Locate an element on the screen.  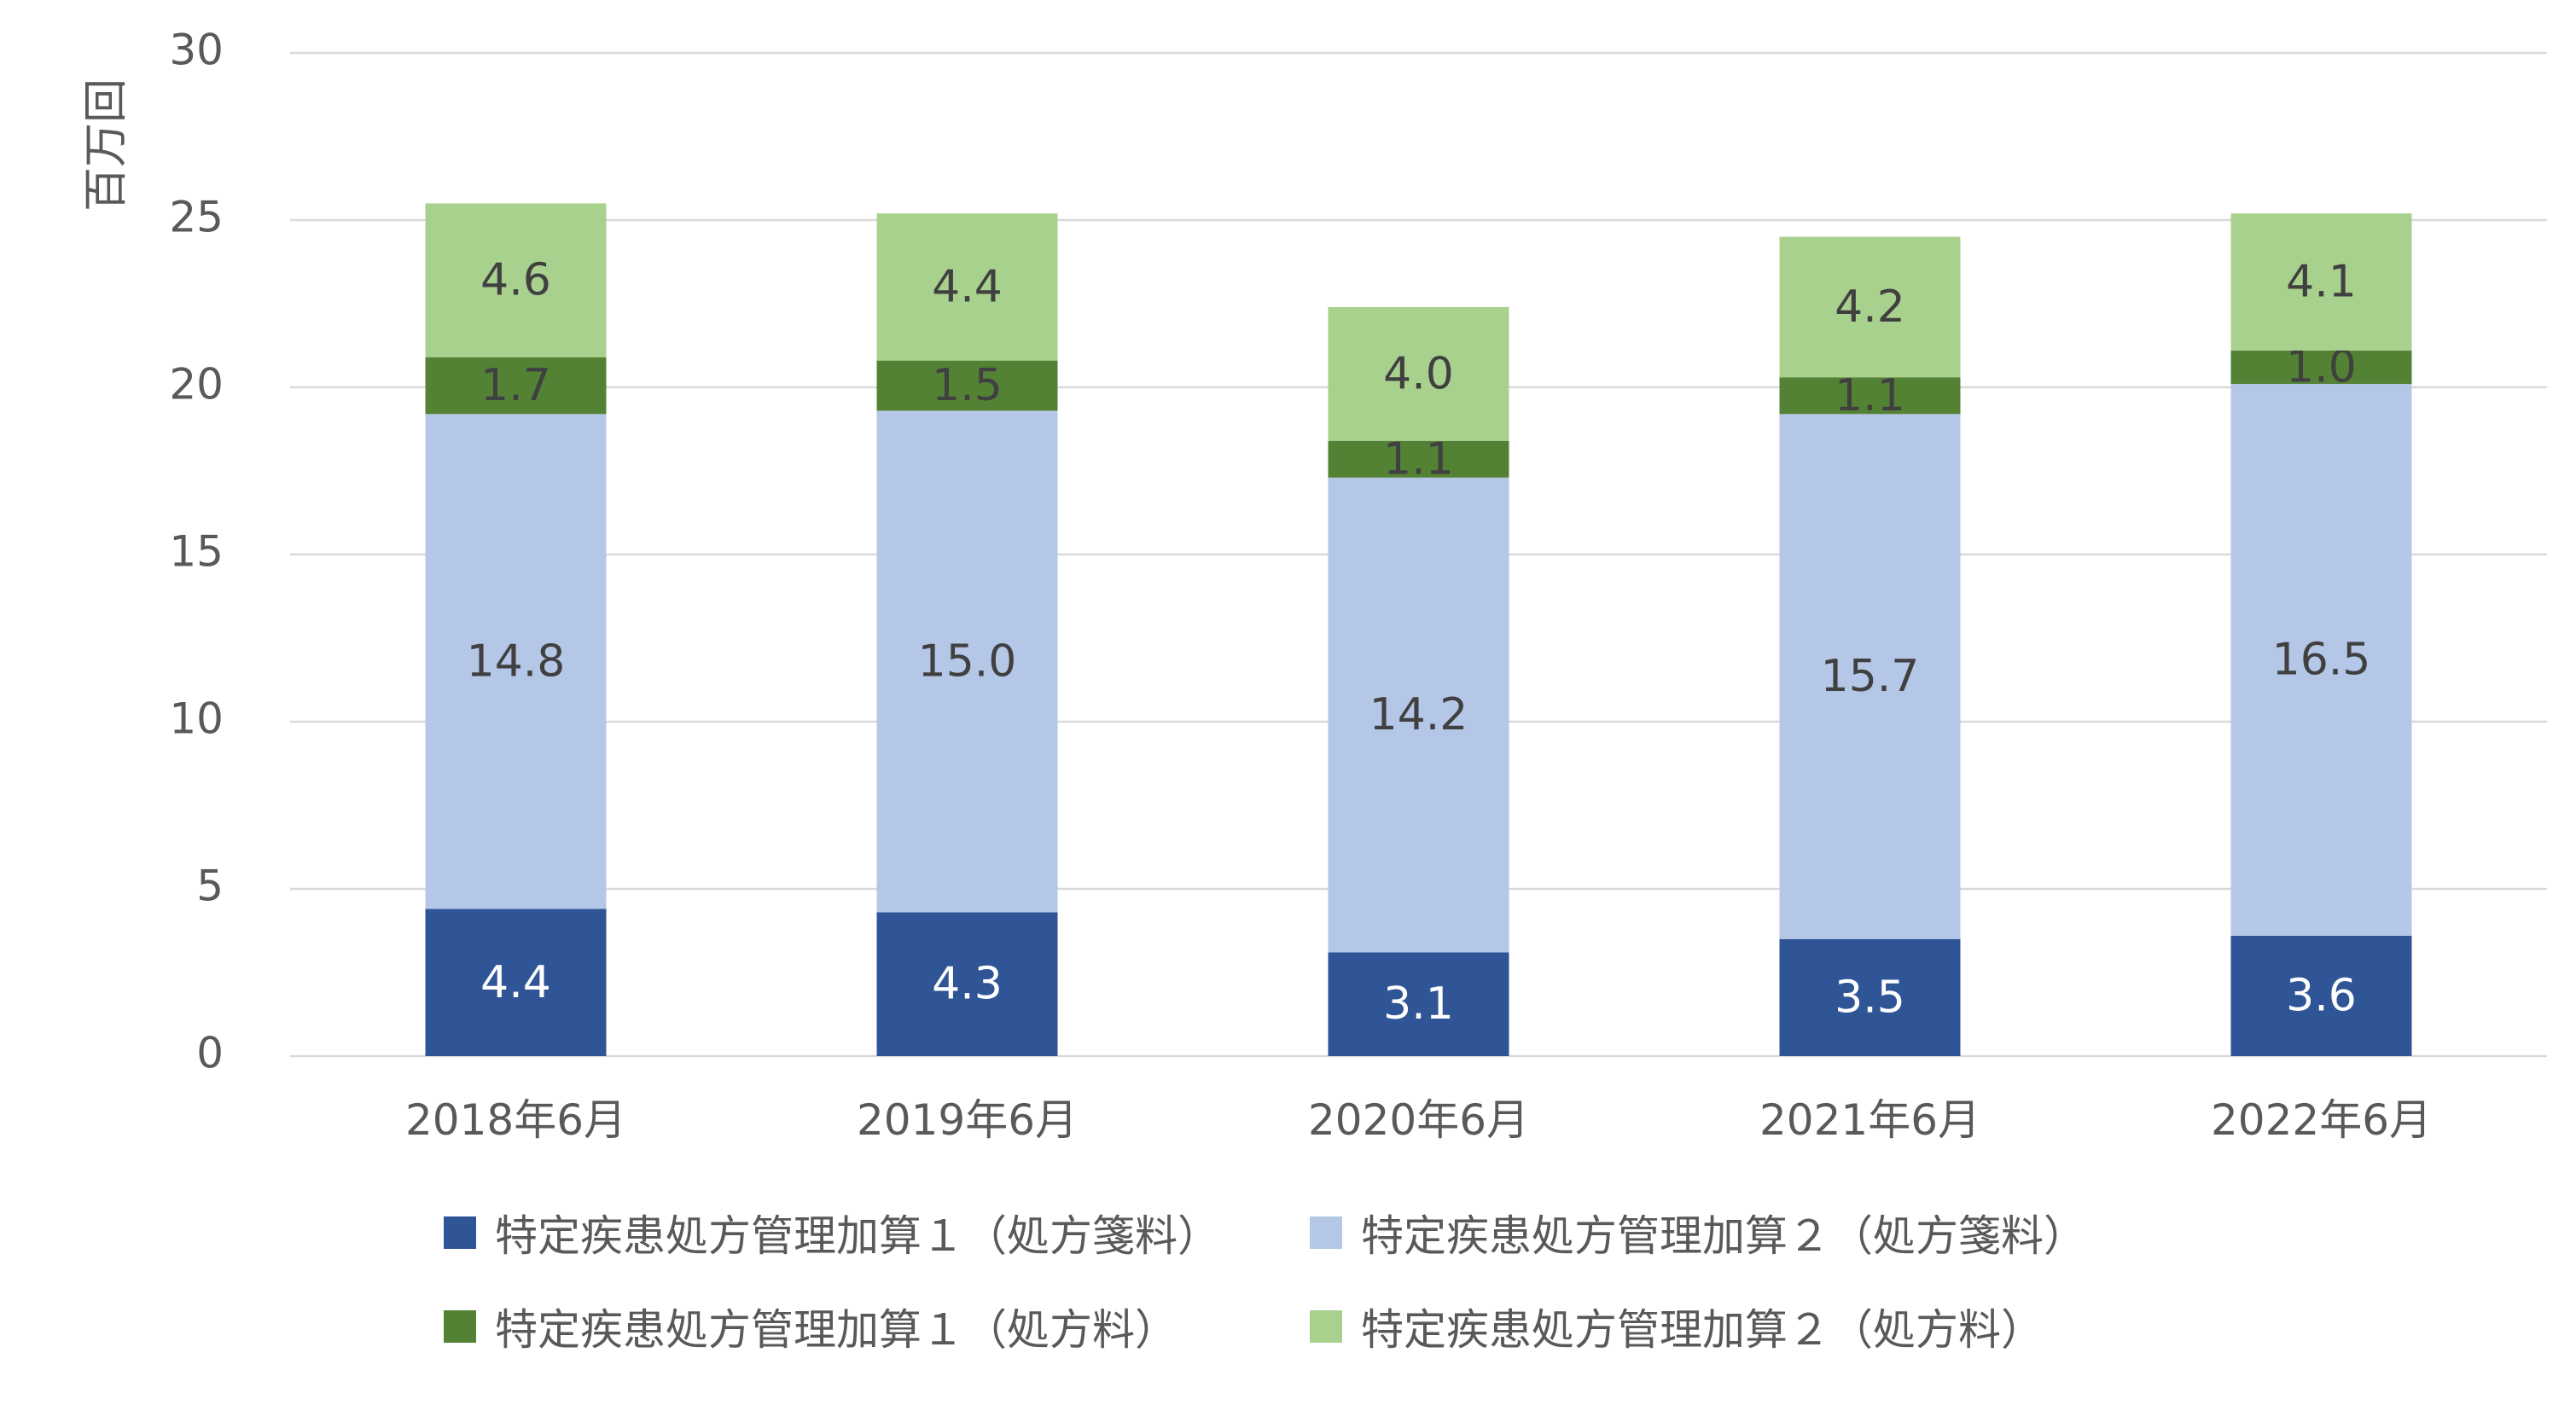
legend-label: 特定疾患処方管理加算１（処方料） is located at coordinates (836, 1330).